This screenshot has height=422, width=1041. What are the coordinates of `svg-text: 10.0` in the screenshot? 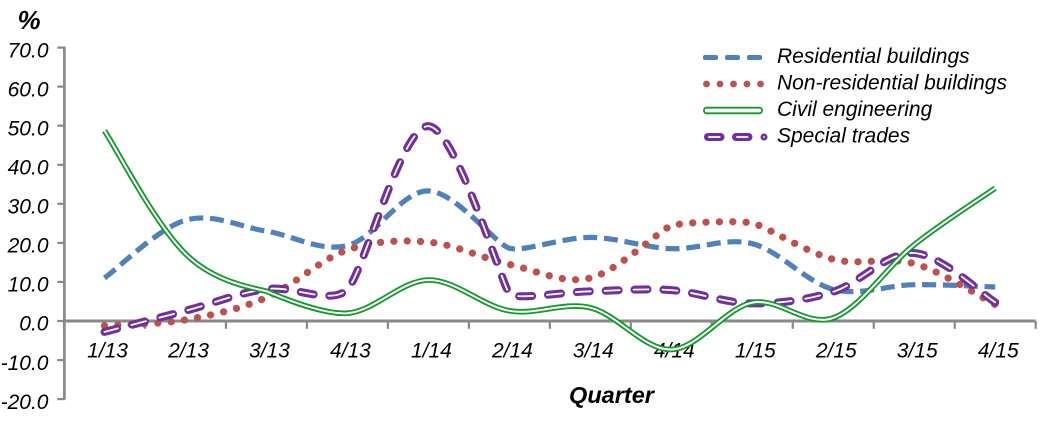 It's located at (28, 285).